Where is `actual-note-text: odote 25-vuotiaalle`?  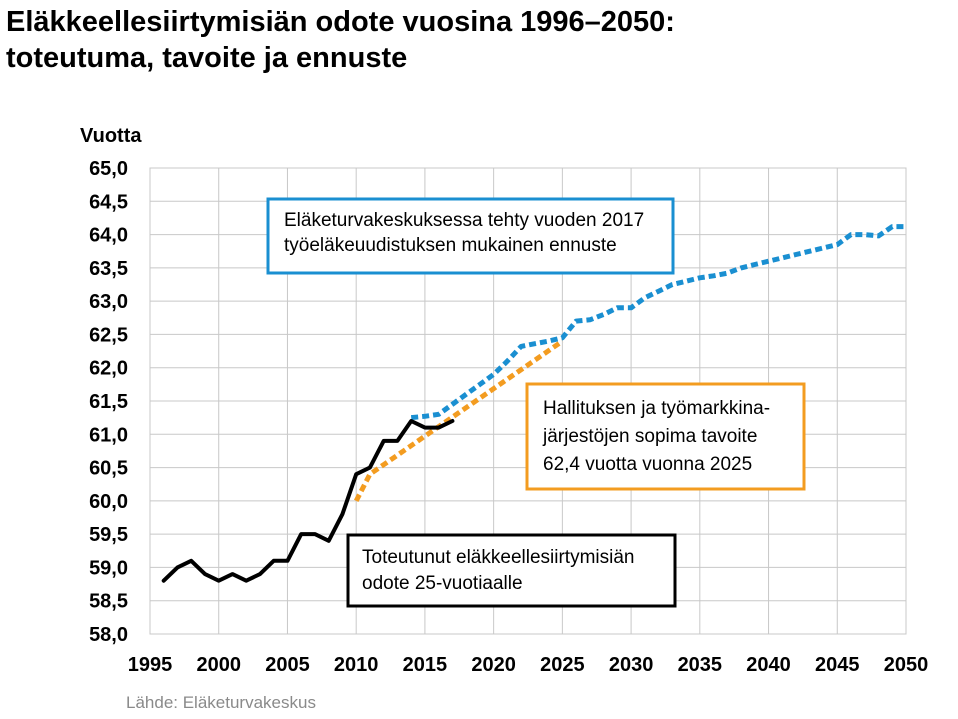
actual-note-text: odote 25-vuotiaalle is located at coordinates (442, 583).